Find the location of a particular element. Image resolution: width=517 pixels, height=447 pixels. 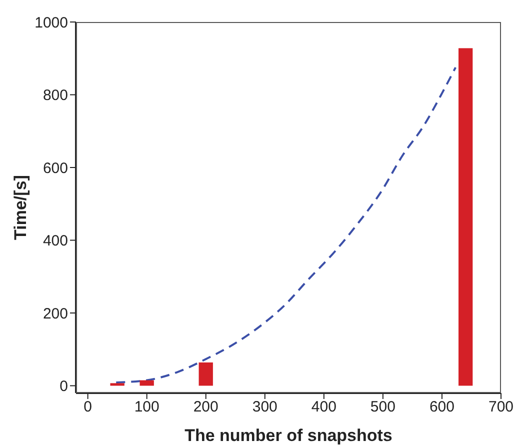

x-tick-label: 400 is located at coordinates (323, 407).